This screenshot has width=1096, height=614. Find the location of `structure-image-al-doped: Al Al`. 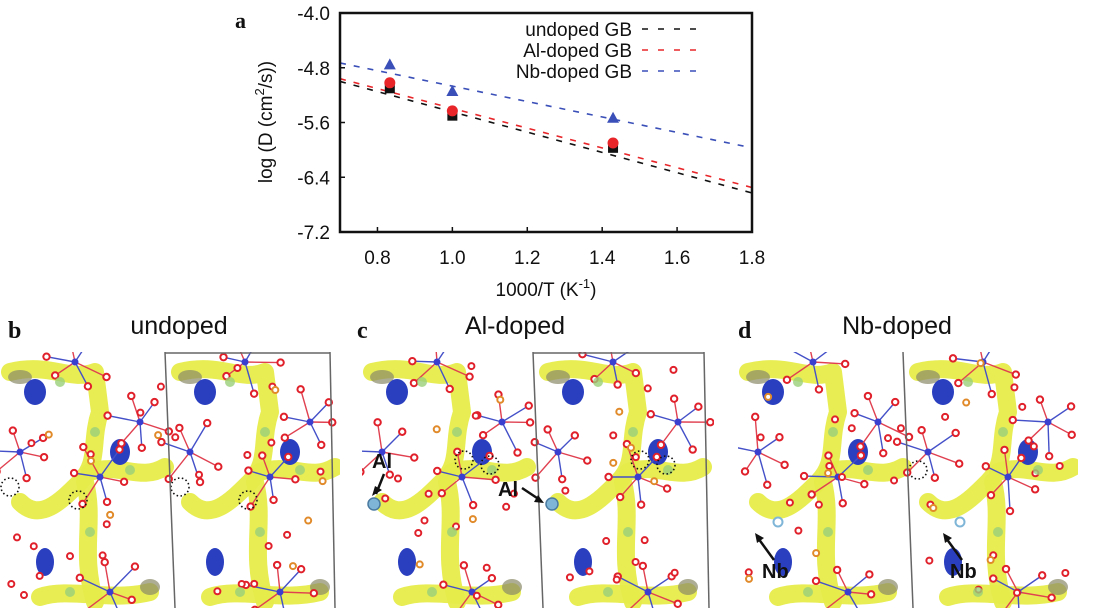

structure-image-al-doped: Al Al is located at coordinates (538, 480).